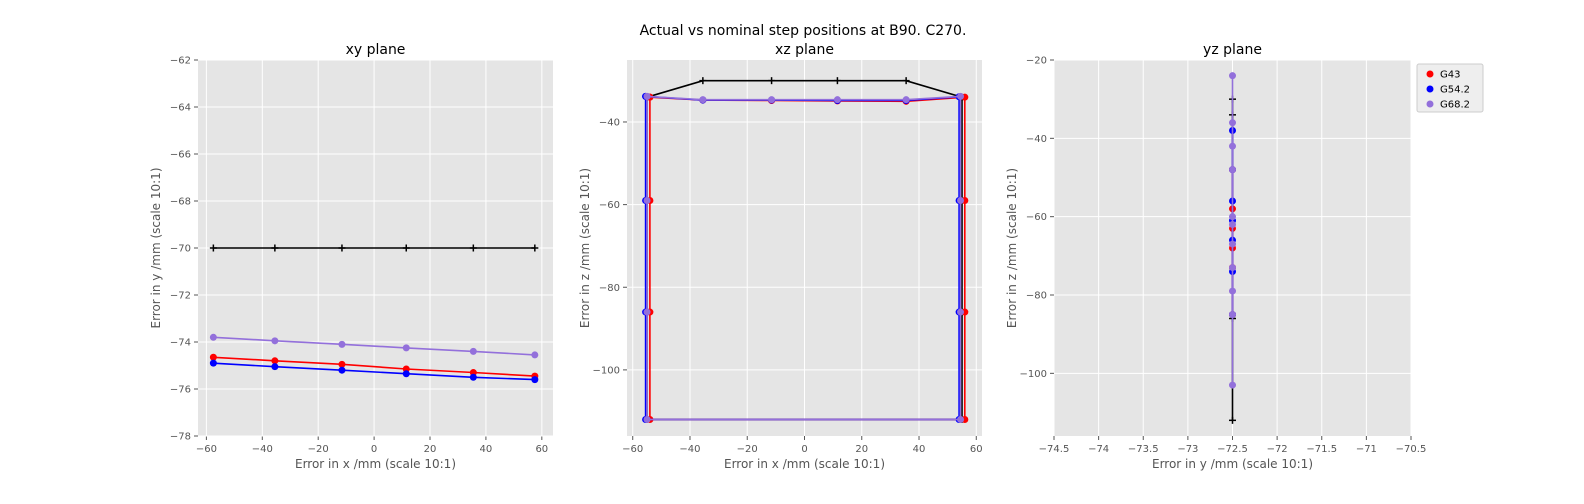 Image resolution: width=1584 pixels, height=504 pixels. I want to click on y-tick-label: −64, so click(180, 108).